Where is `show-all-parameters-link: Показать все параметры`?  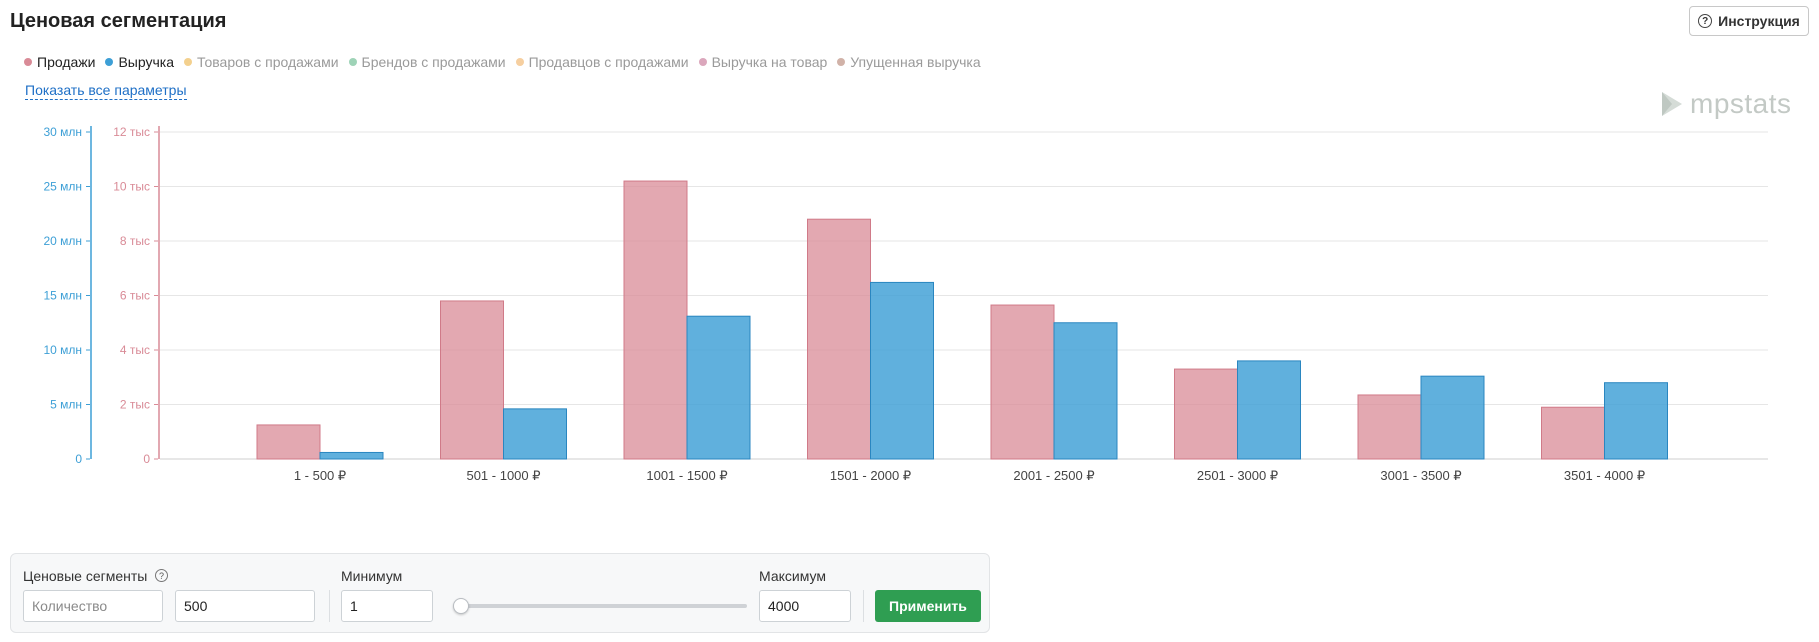
show-all-parameters-link: Показать все параметры is located at coordinates (106, 91).